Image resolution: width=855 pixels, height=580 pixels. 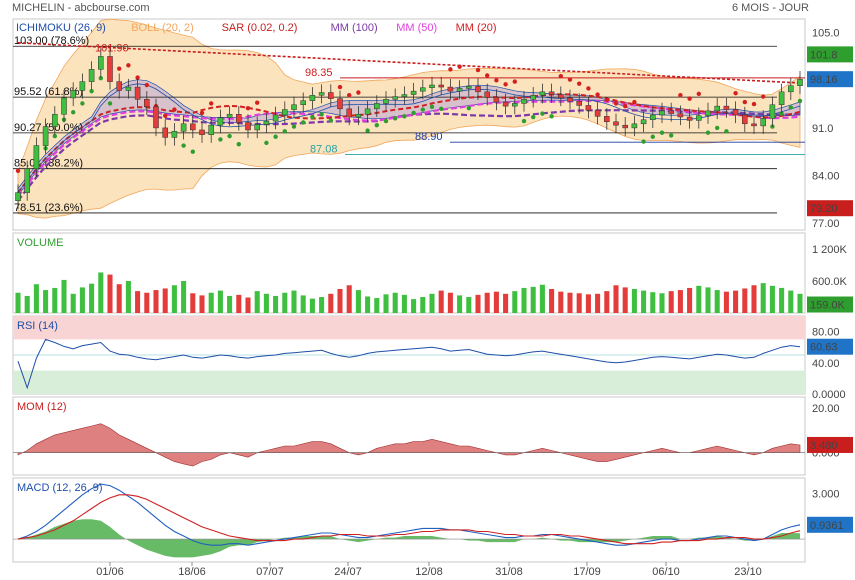 What do you see at coordinates (110, 572) in the screenshot?
I see `x-tick-label: 01/06` at bounding box center [110, 572].